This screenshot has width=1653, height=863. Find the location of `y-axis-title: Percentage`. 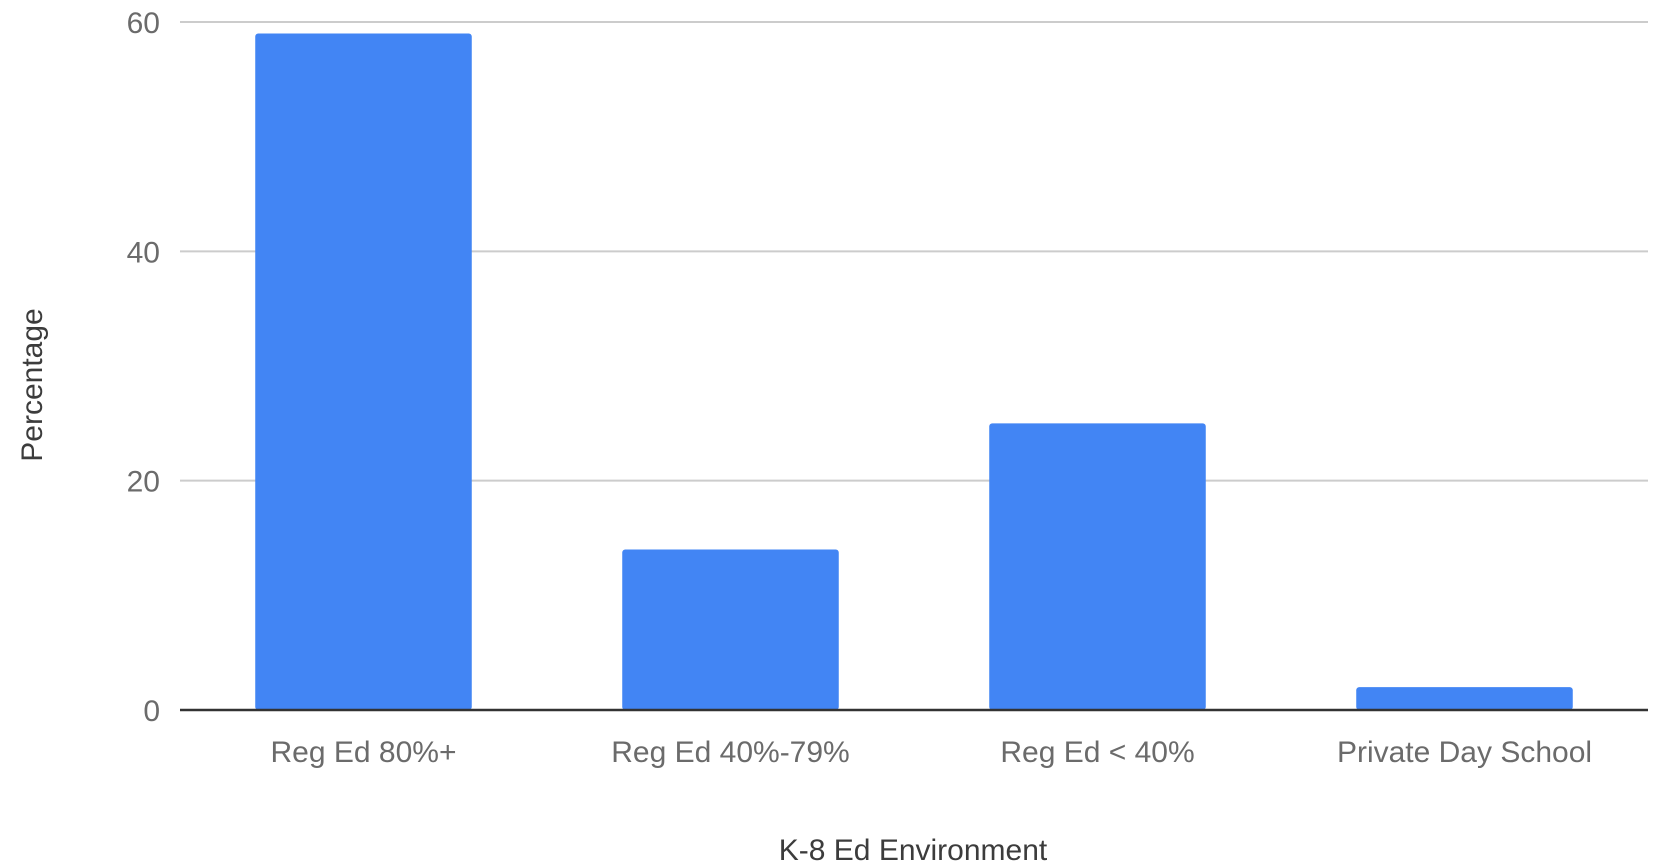

y-axis-title: Percentage is located at coordinates (32, 384).